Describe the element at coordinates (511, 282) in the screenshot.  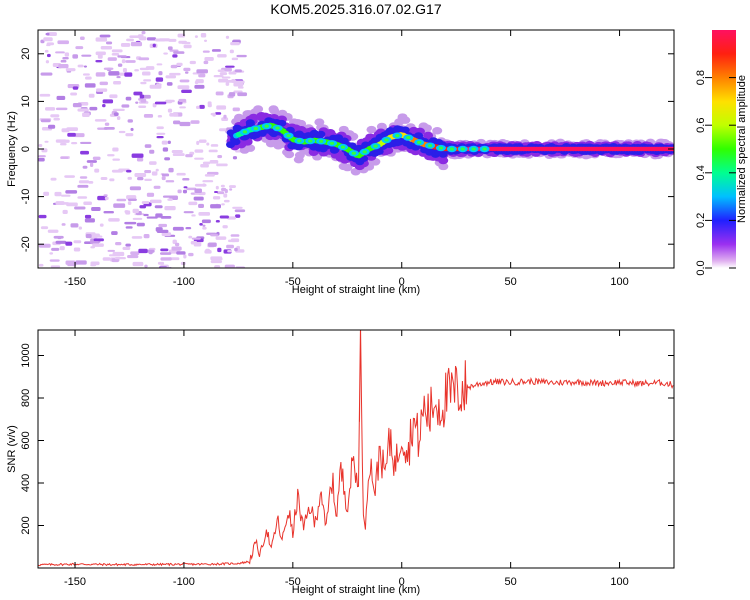
I see `heatmap-x-tick-label: 50` at that location.